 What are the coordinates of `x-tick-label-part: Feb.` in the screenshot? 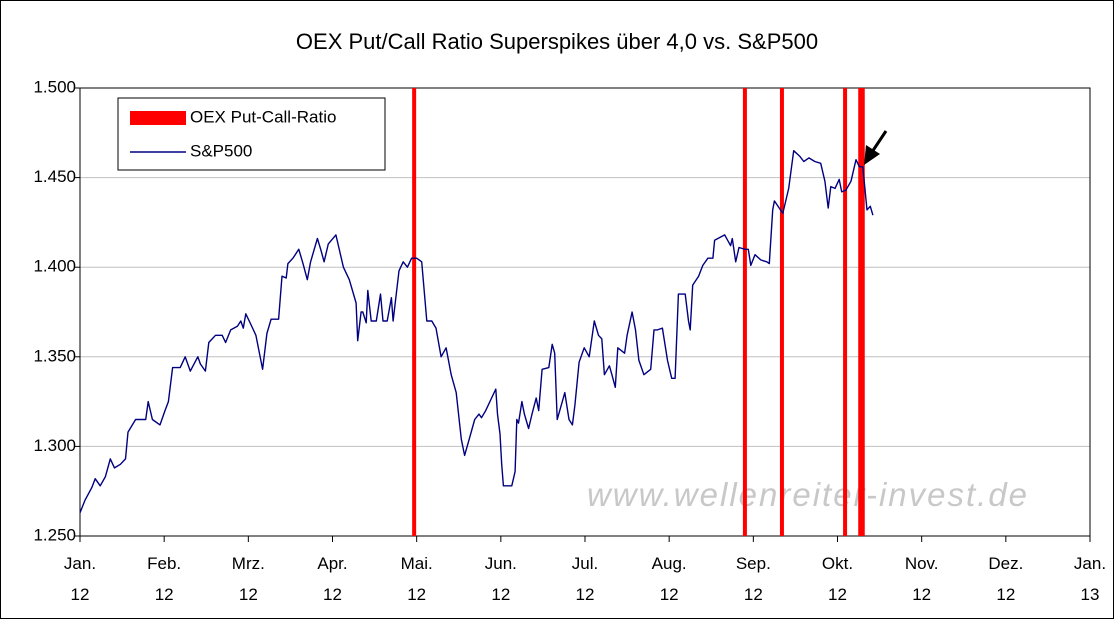 It's located at (164, 563).